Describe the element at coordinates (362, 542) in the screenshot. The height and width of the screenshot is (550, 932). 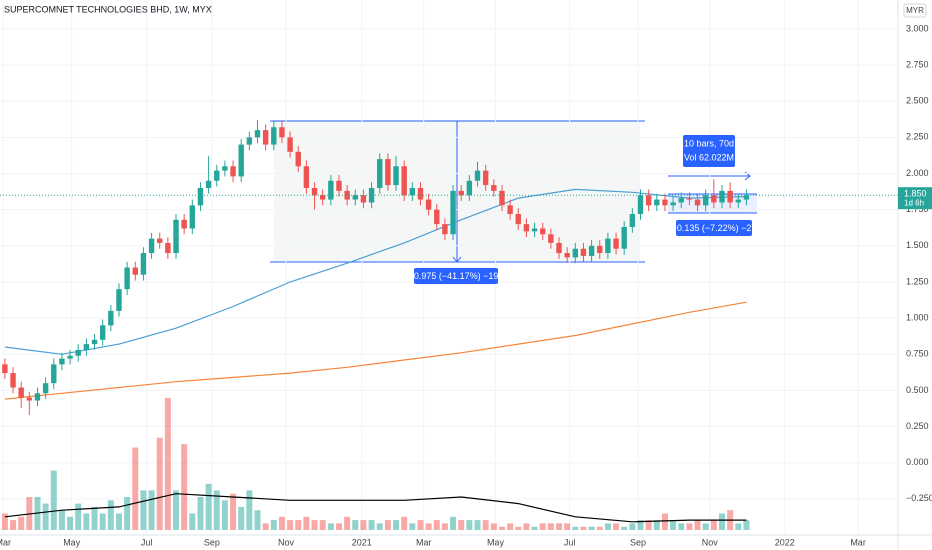
I see `x-tick-label: 2021` at that location.